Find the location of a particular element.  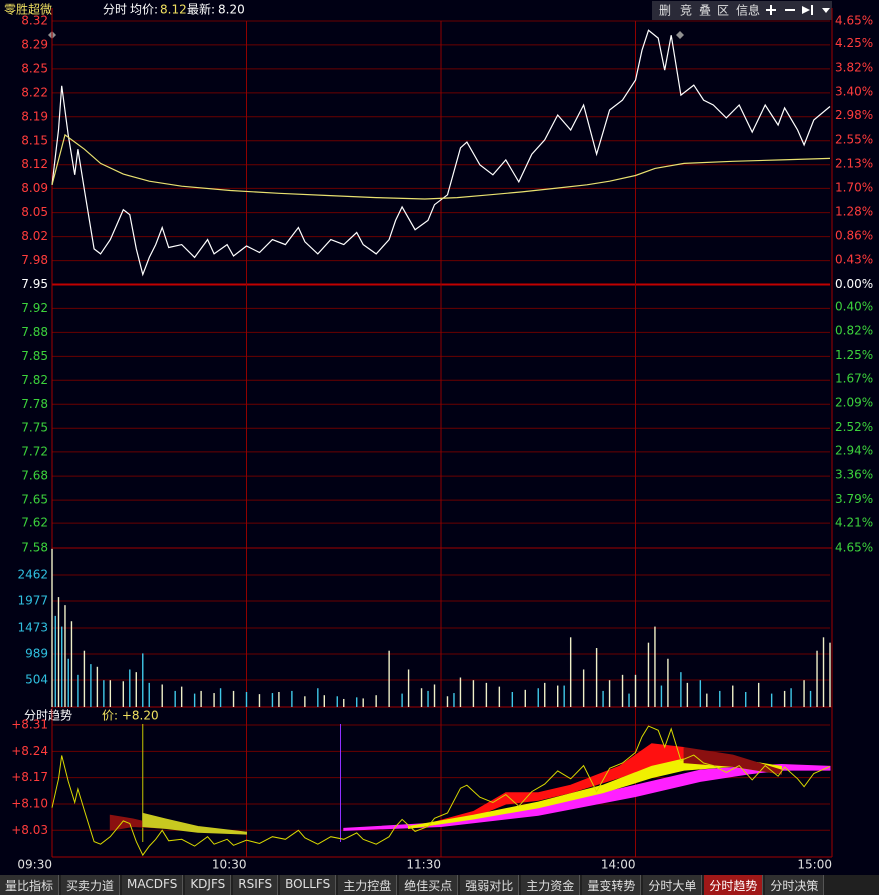

y2-tick-label: 1.70% is located at coordinates (854, 188).